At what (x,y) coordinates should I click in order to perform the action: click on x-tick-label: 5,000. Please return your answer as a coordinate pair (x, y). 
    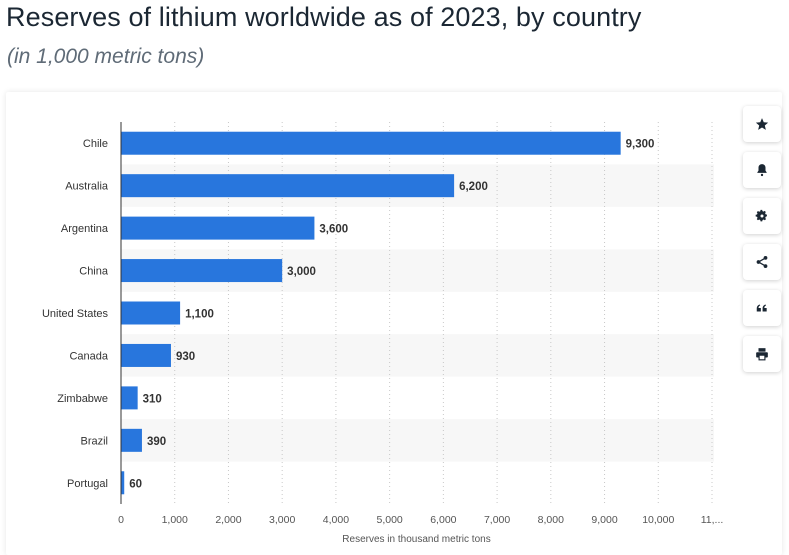
    Looking at the image, I should click on (389, 520).